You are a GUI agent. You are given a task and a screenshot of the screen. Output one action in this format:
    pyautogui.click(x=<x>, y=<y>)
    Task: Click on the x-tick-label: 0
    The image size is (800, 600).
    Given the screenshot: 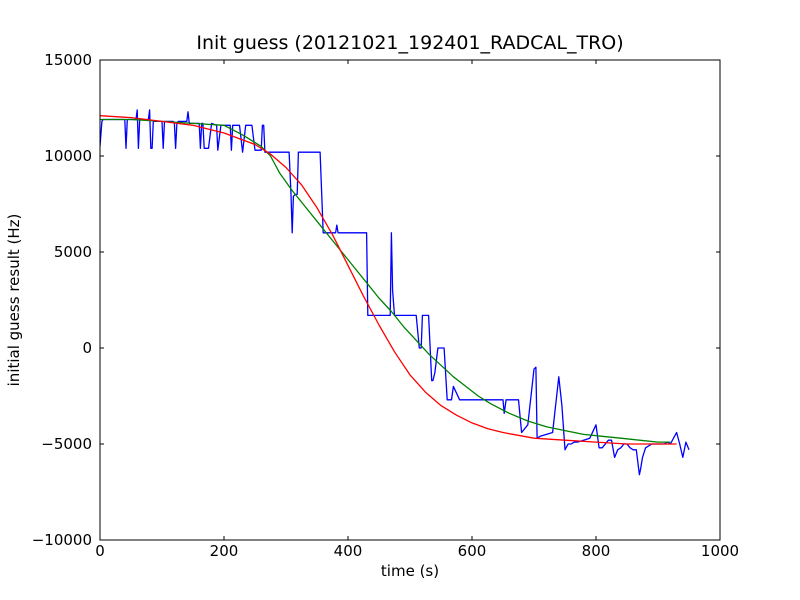 What is the action you would take?
    pyautogui.click(x=100, y=551)
    